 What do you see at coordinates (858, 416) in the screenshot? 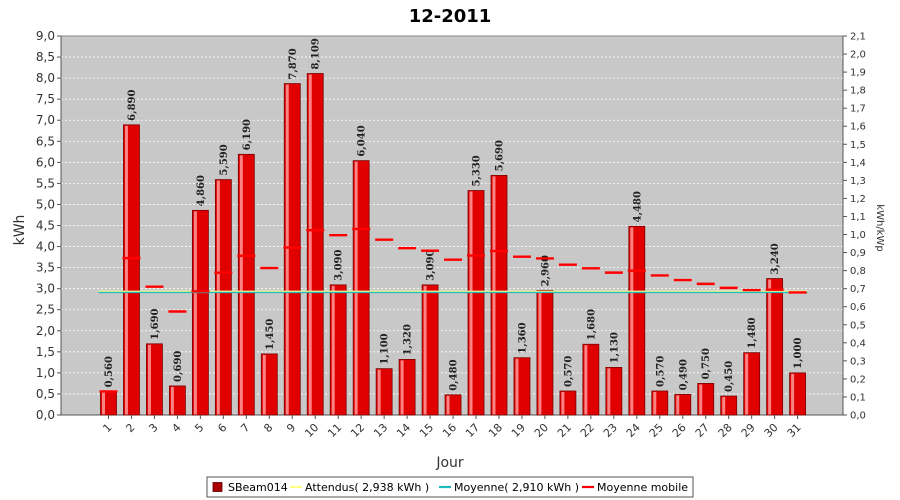
I see `y2-tick-label: 0,0` at bounding box center [858, 416].